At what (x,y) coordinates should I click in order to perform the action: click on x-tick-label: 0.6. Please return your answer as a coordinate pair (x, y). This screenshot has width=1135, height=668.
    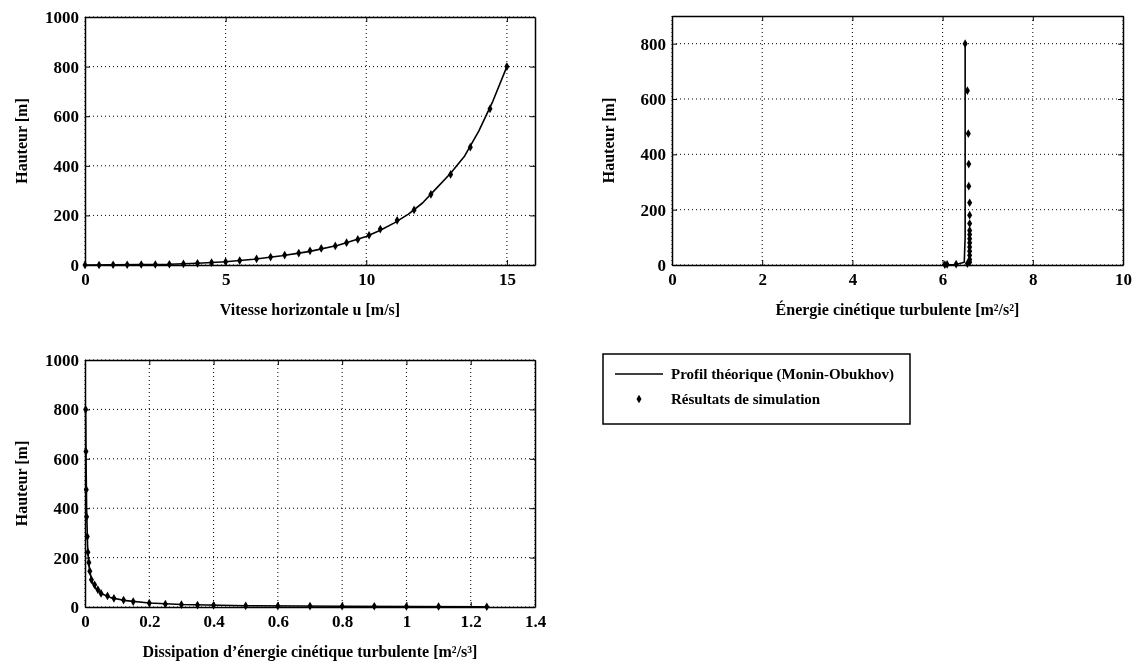
    Looking at the image, I should click on (278, 622).